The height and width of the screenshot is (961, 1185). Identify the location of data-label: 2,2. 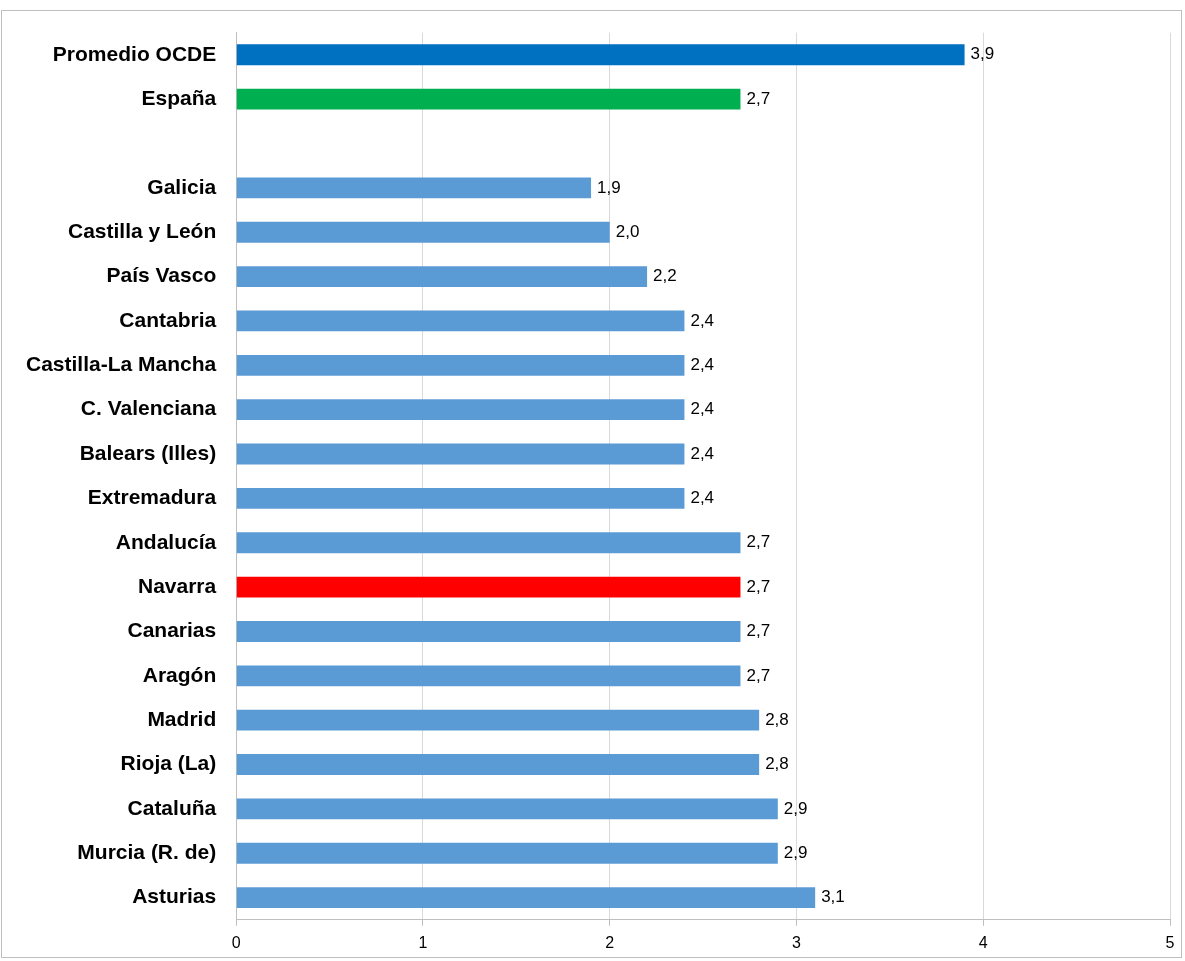
(665, 276).